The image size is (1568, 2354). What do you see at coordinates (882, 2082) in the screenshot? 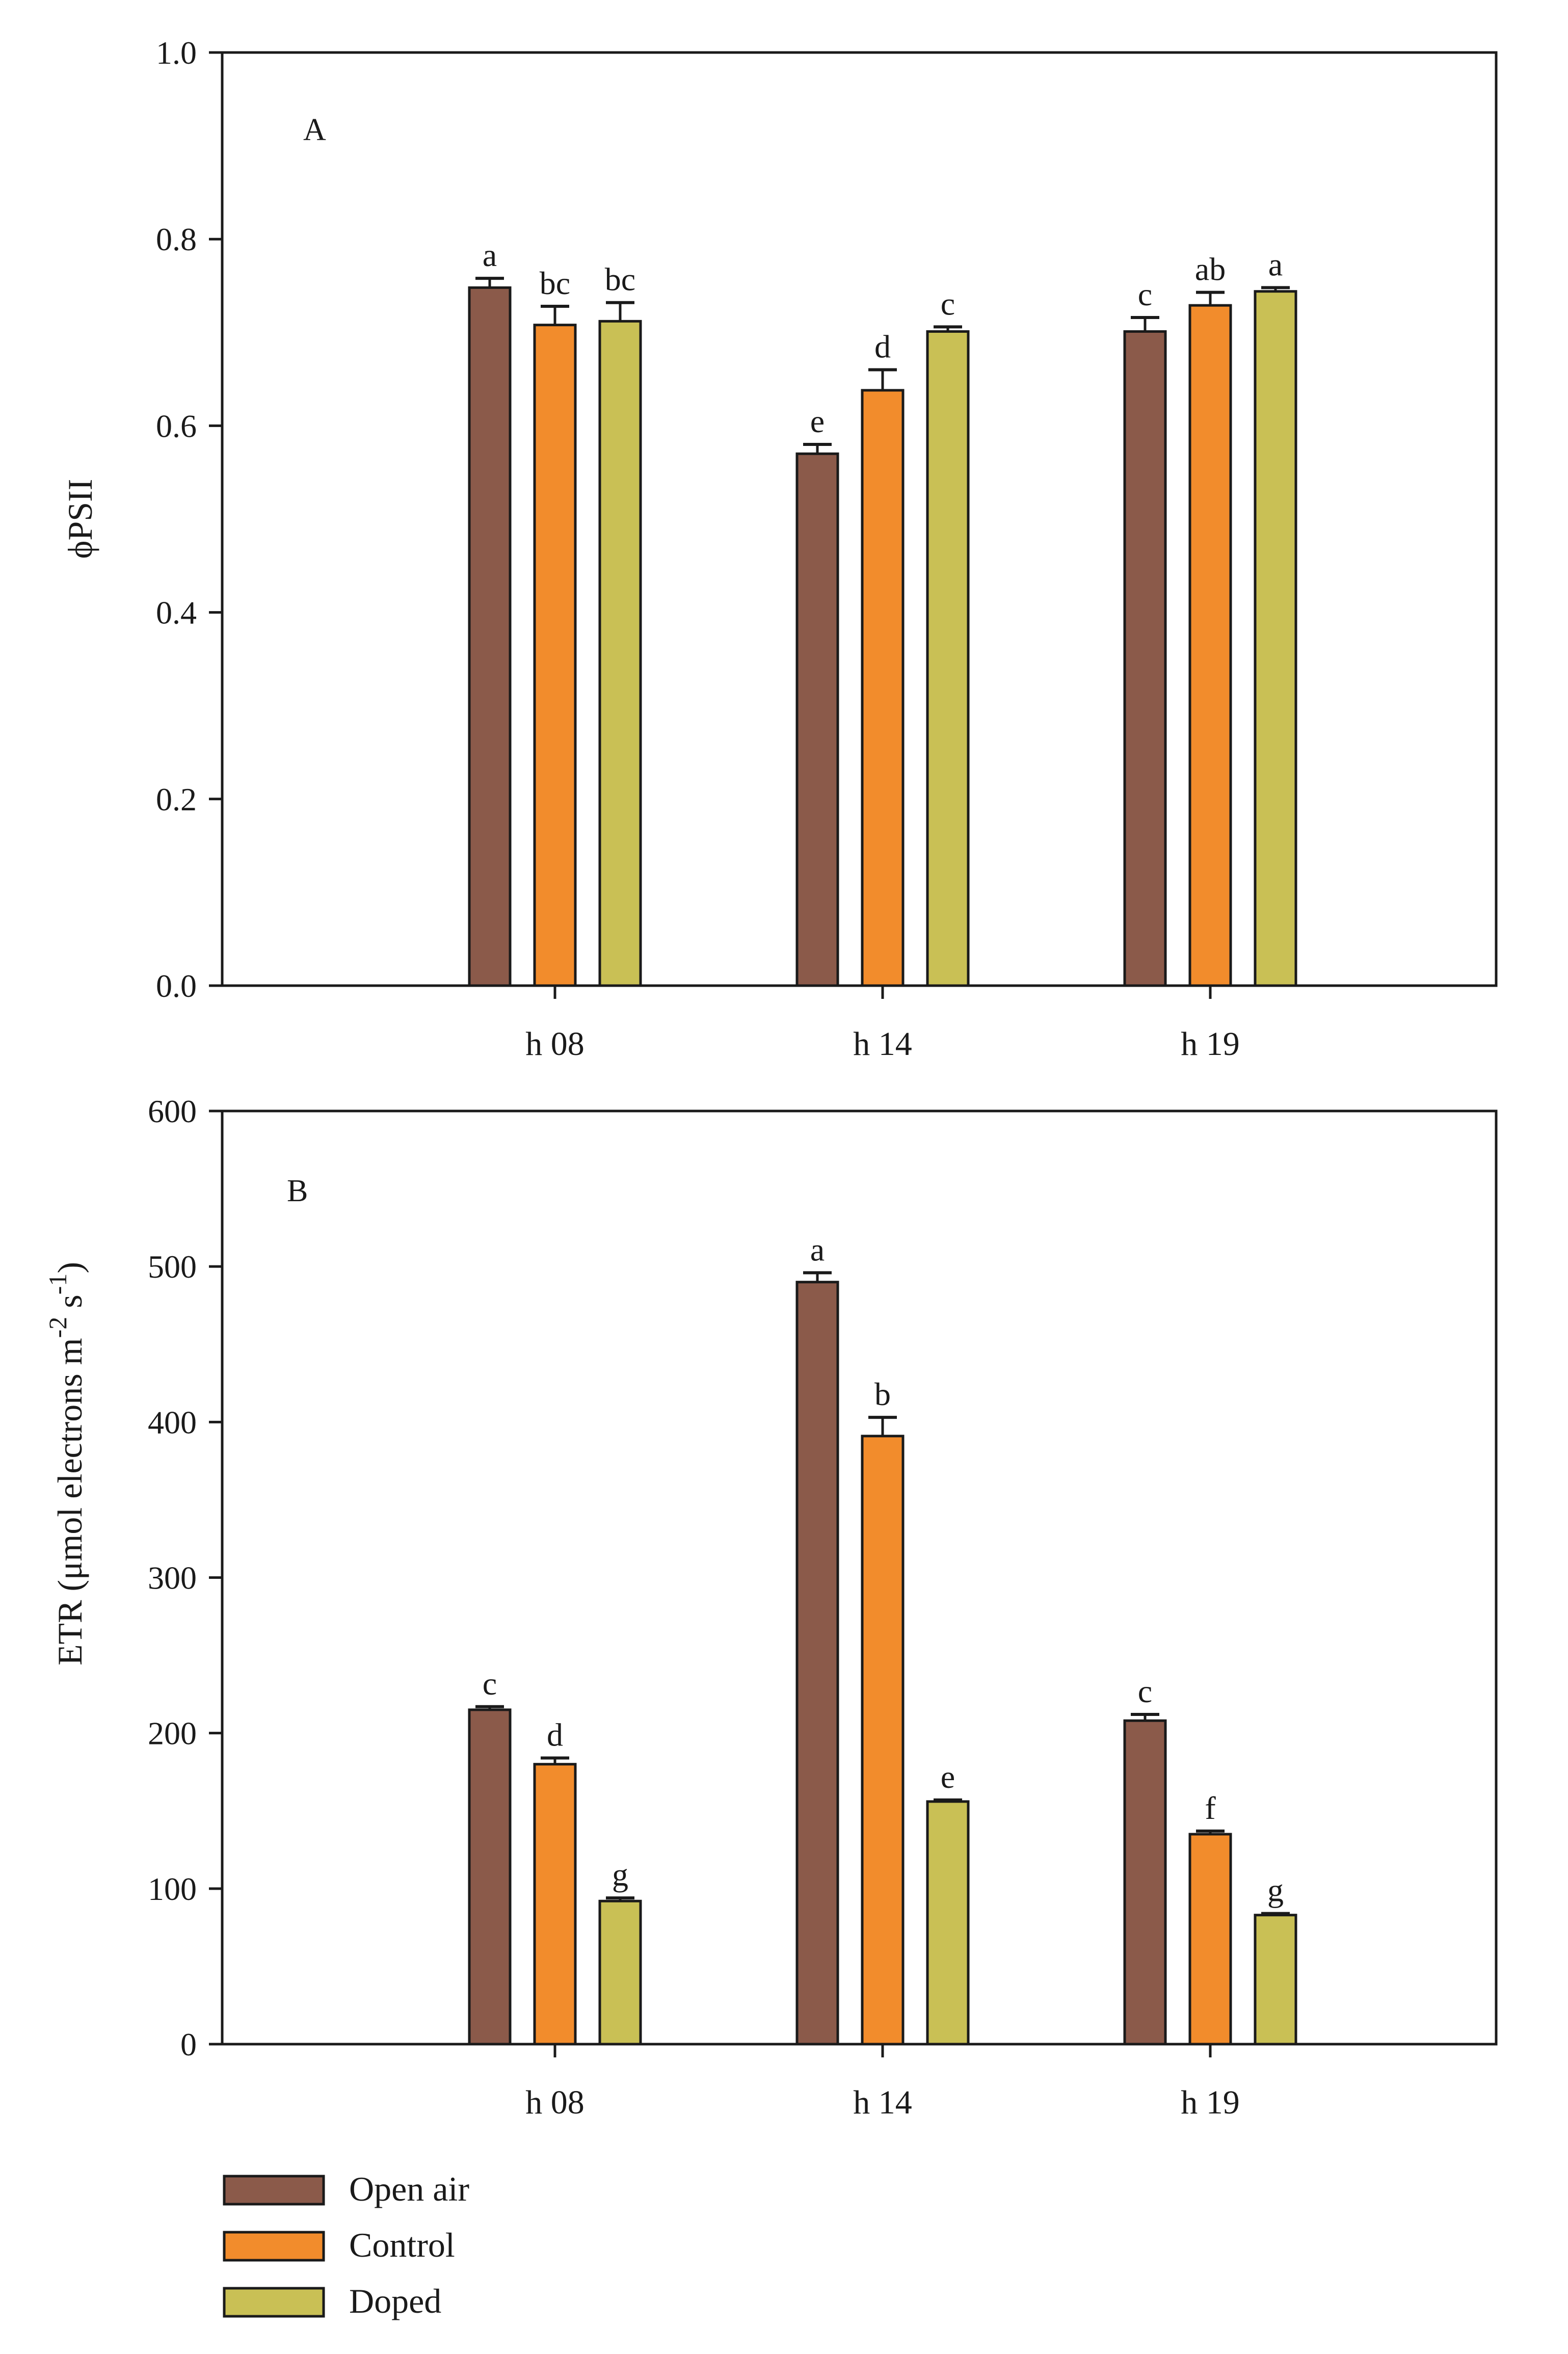
I see `panel-b-x-axis: h 08 h 14 h 19` at bounding box center [882, 2082].